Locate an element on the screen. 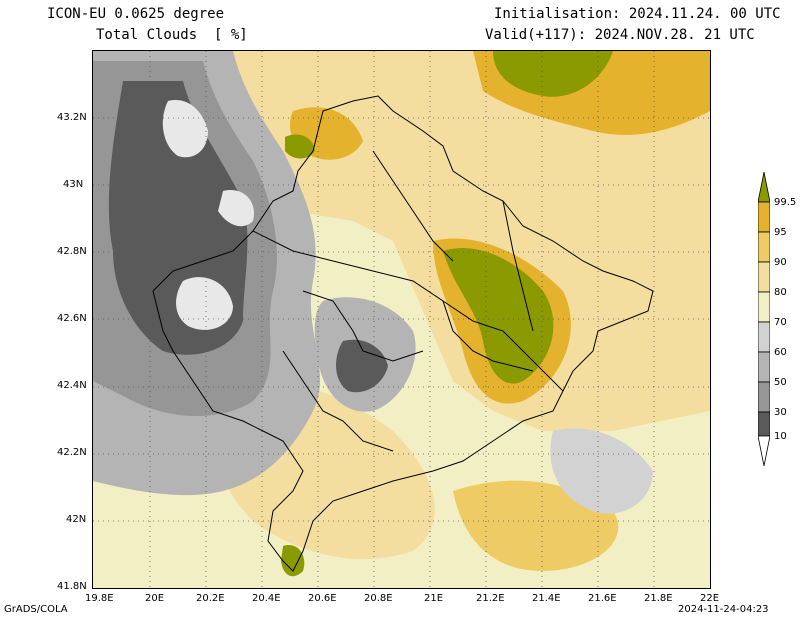  lon-label: 21.2E is located at coordinates (490, 598).